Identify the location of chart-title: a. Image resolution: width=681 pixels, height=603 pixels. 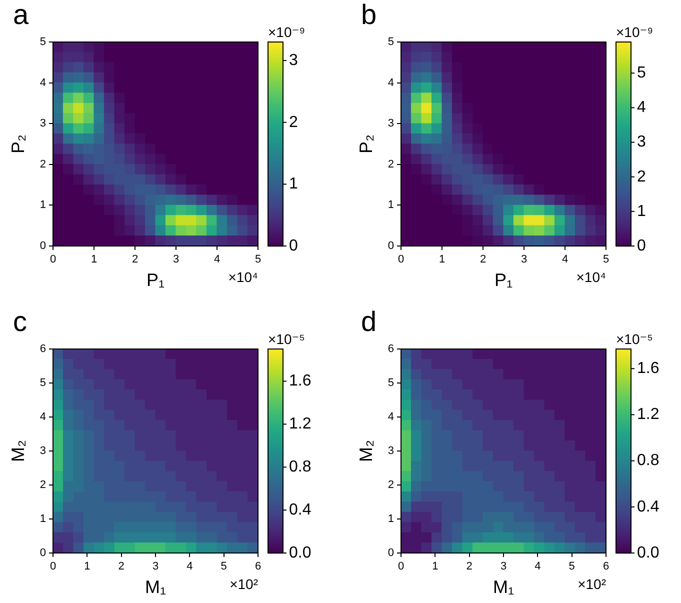
(21, 15).